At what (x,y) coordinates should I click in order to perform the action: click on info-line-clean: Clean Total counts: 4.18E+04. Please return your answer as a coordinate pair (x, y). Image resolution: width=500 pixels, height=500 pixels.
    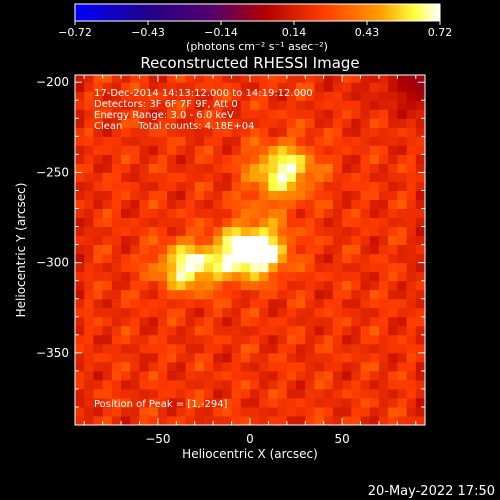
    Looking at the image, I should click on (174, 126).